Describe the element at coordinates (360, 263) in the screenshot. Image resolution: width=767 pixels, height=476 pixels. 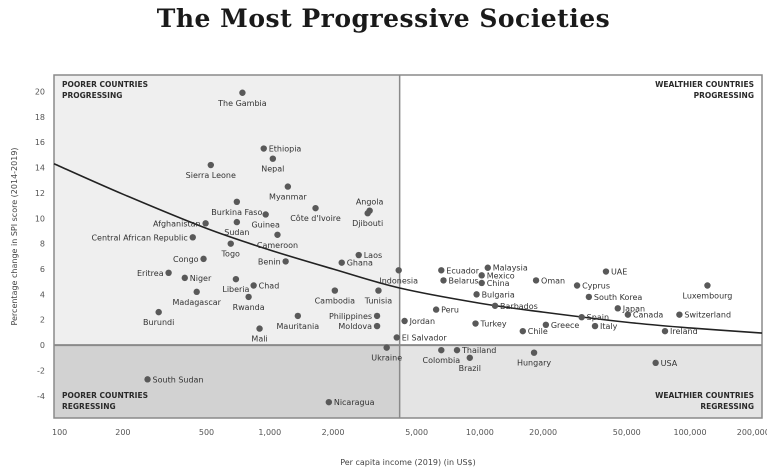
I see `point-label-ghana: Ghana` at that location.